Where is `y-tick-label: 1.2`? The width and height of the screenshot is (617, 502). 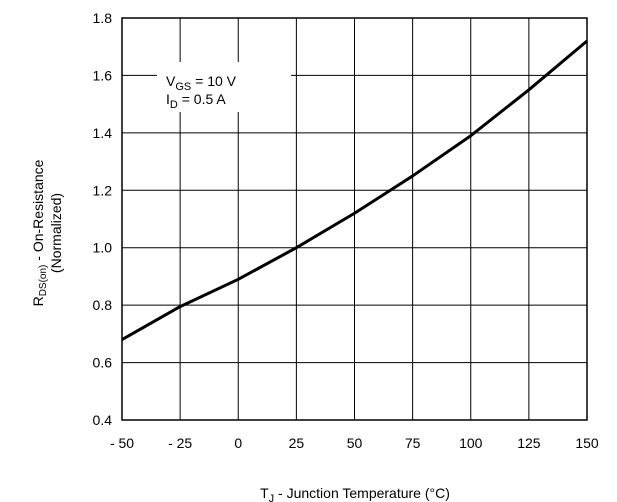 y-tick-label: 1.2 is located at coordinates (103, 190).